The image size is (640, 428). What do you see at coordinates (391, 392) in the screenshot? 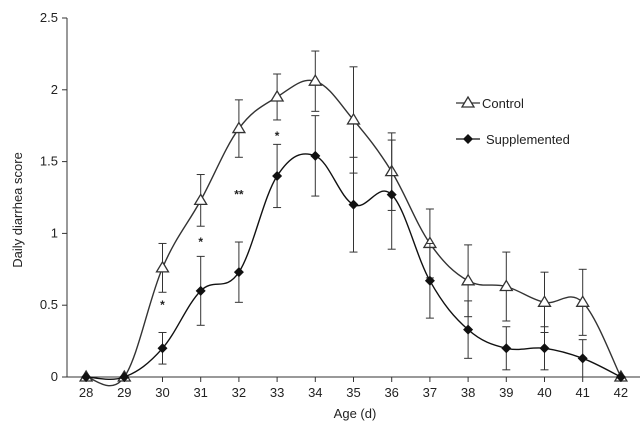
I see `x-tick-label: 36` at bounding box center [391, 392].